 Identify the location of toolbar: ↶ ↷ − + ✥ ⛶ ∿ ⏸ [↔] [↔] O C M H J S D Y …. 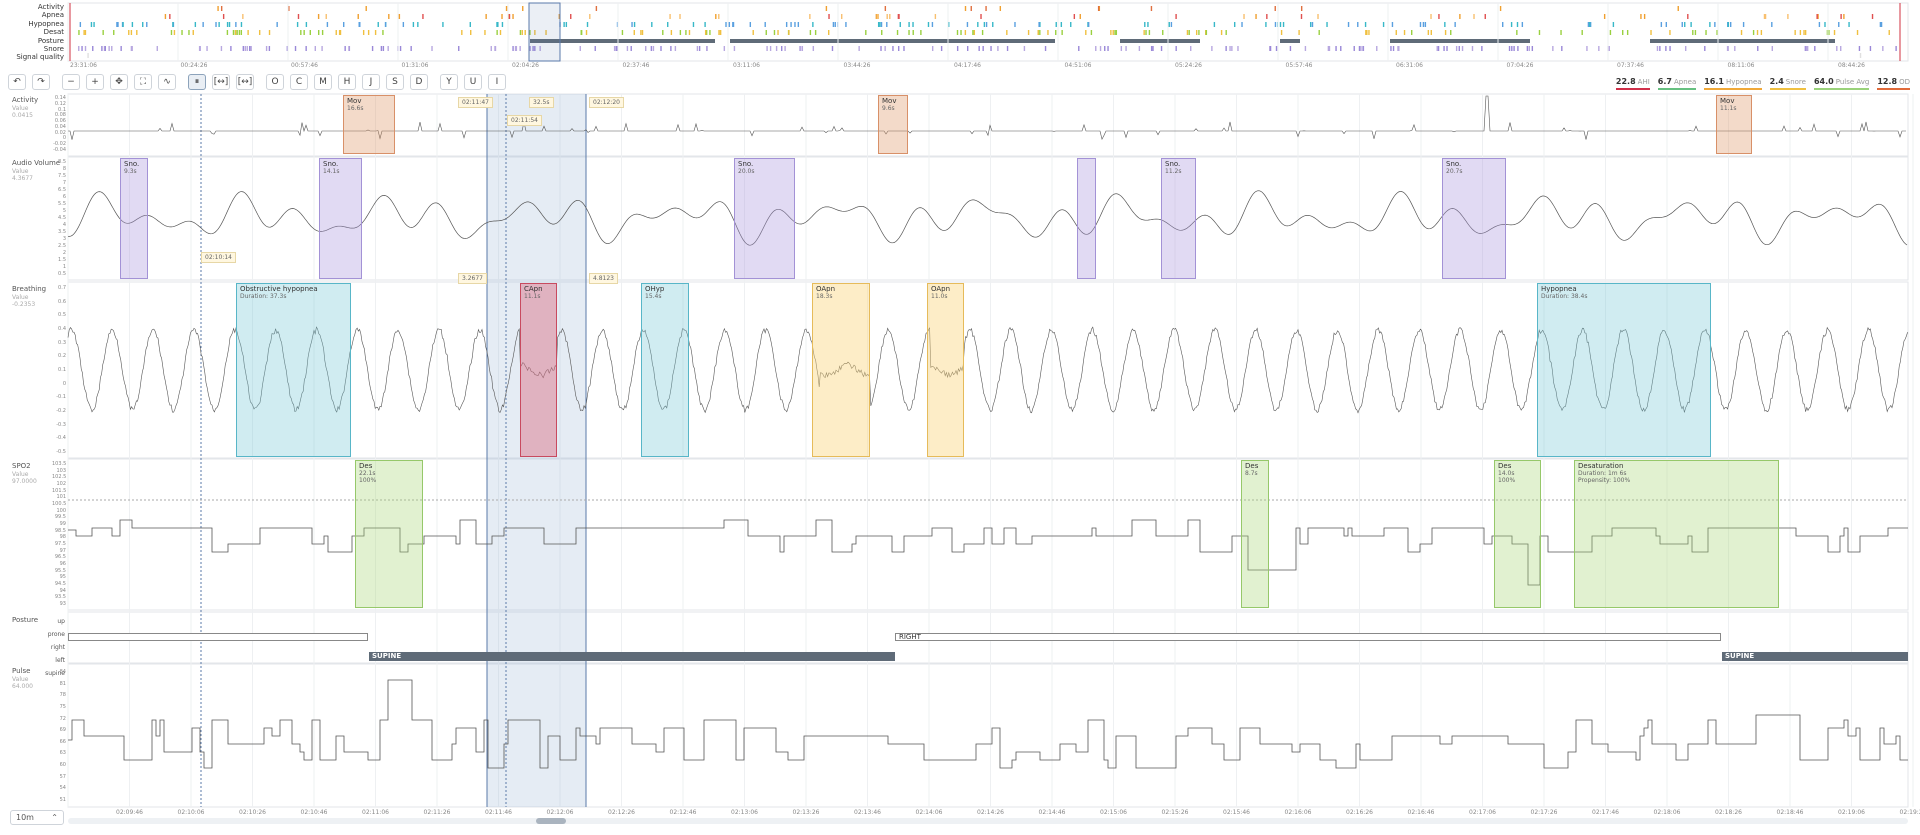
(257, 82).